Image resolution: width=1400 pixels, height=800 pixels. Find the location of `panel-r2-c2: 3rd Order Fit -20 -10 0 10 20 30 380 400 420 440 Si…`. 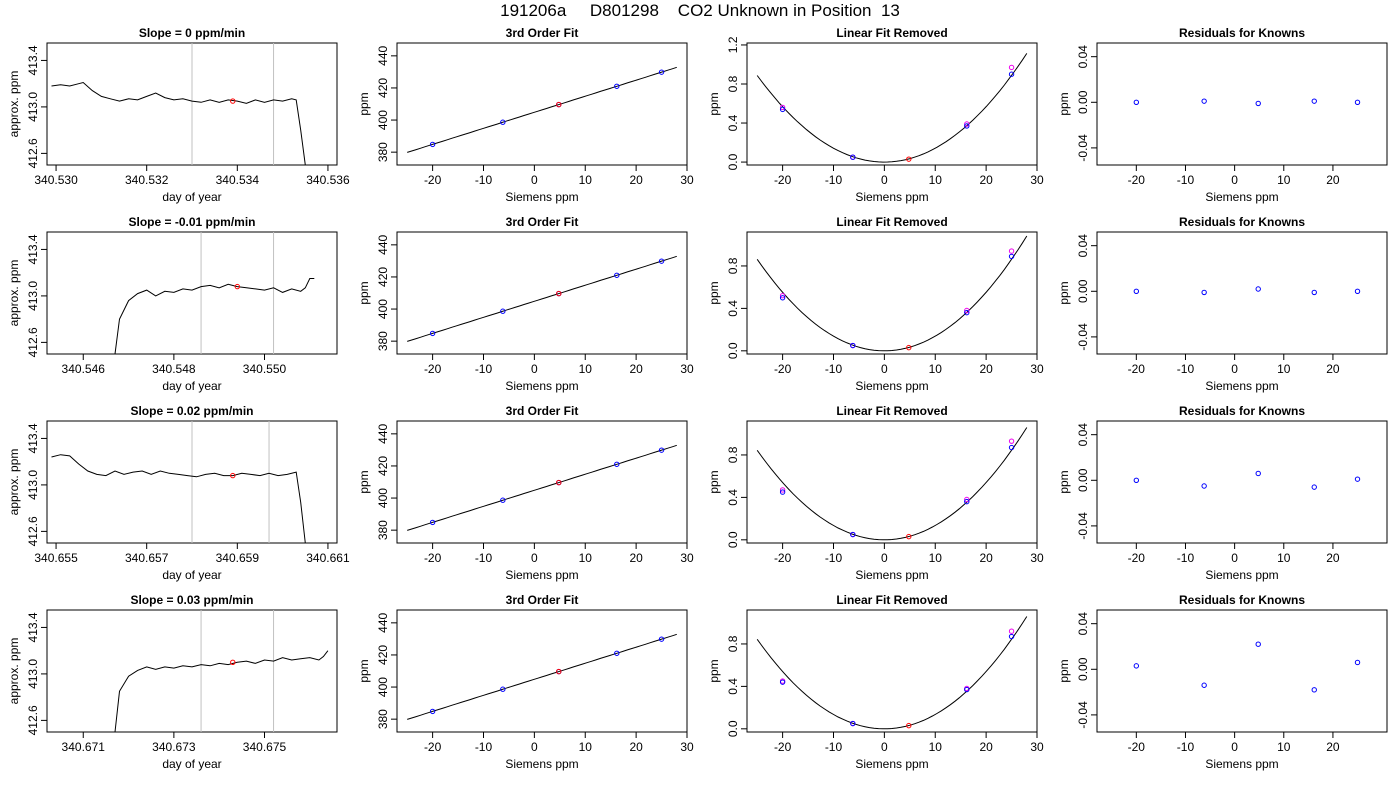

panel-r2-c2: 3rd Order Fit -20 -10 0 10 20 30 380 400 420 440 Si… is located at coordinates (525, 304).